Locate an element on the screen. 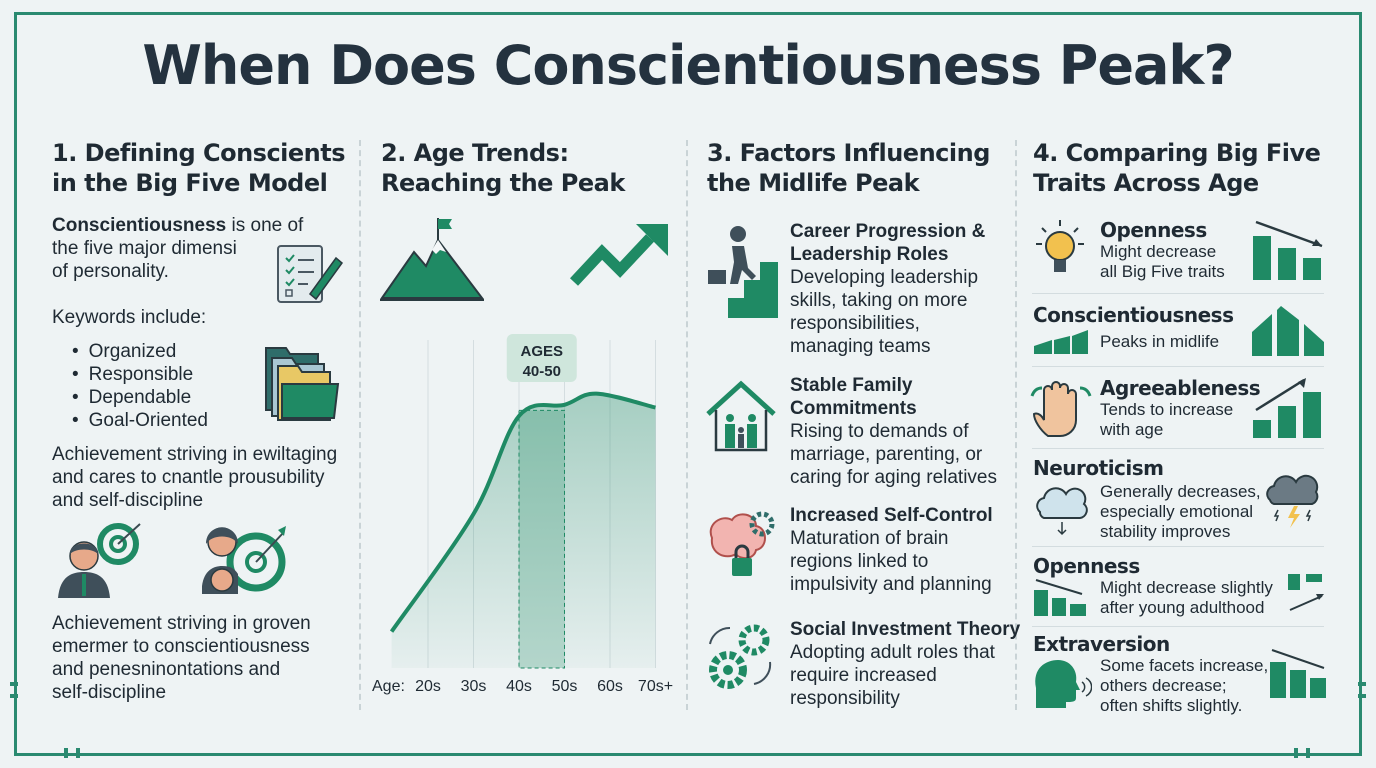 This screenshot has height=768, width=1376. section-factors: 3. Factors Influencing the Midlife Peak is located at coordinates (848, 168).